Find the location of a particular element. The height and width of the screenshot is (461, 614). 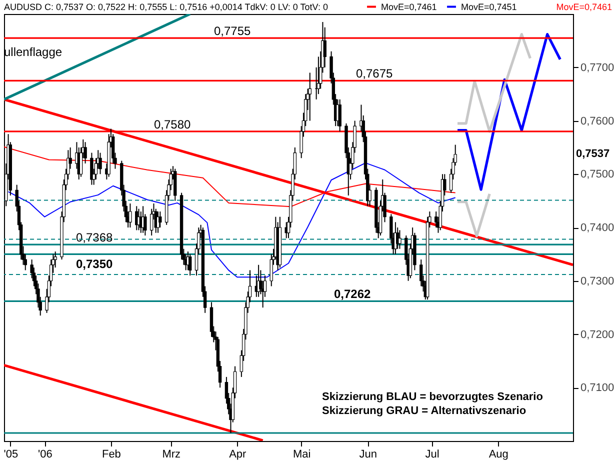

ref-line-label: 0,7262 is located at coordinates (353, 294).